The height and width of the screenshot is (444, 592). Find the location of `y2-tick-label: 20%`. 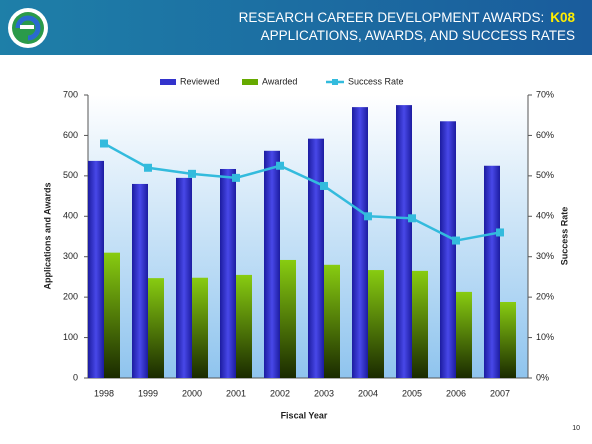

y2-tick-label: 20% is located at coordinates (545, 297).